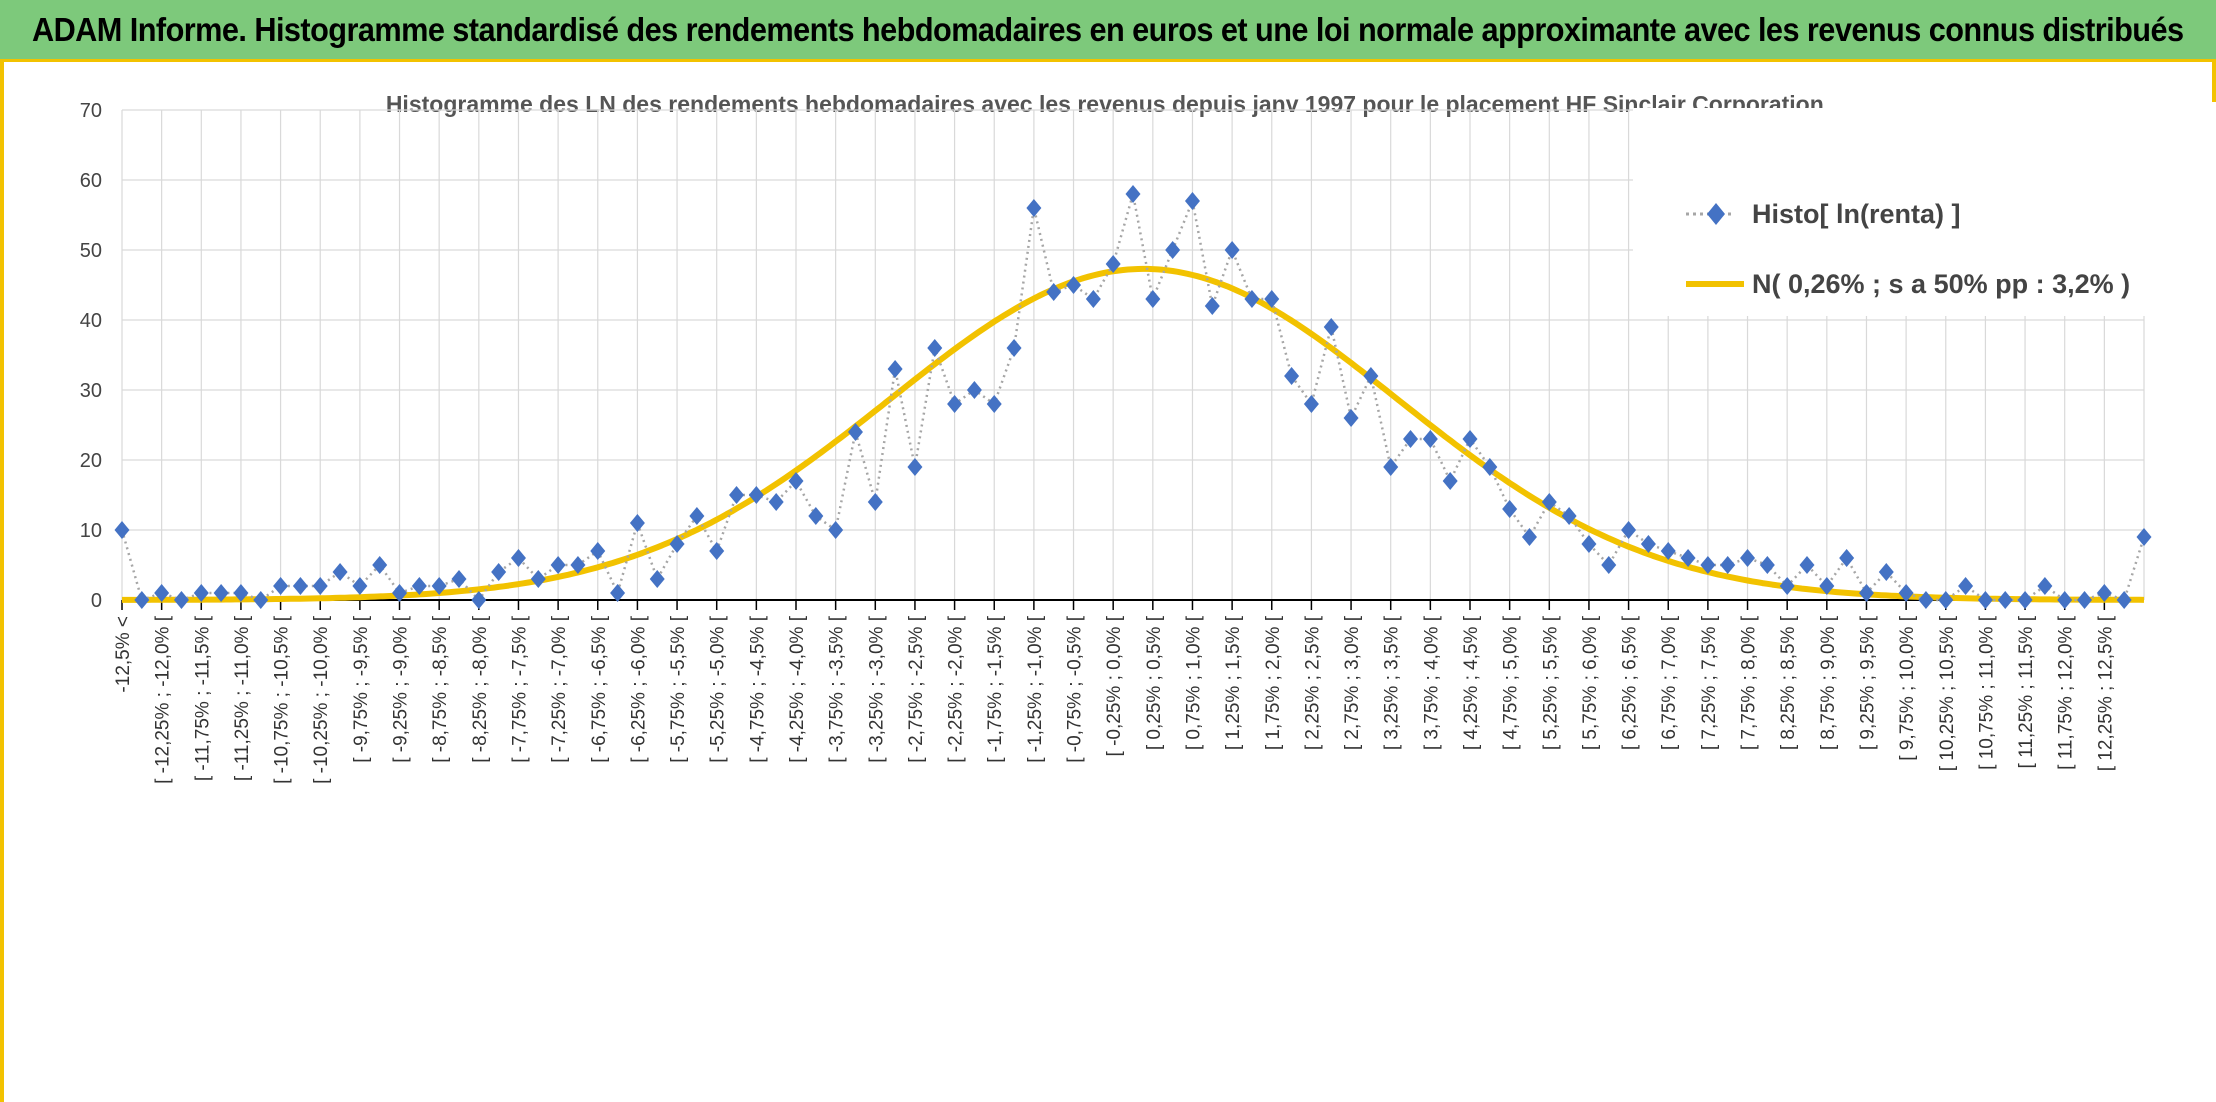  What do you see at coordinates (91, 461) in the screenshot?
I see `y-tick-label: 20` at bounding box center [91, 461].